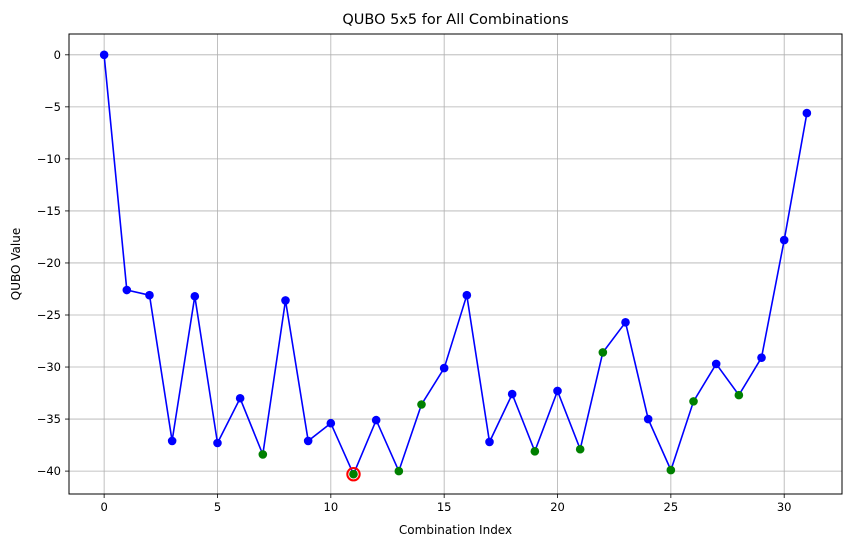  Describe the element at coordinates (103, 507) in the screenshot. I see `x-tick-label: 0` at that location.